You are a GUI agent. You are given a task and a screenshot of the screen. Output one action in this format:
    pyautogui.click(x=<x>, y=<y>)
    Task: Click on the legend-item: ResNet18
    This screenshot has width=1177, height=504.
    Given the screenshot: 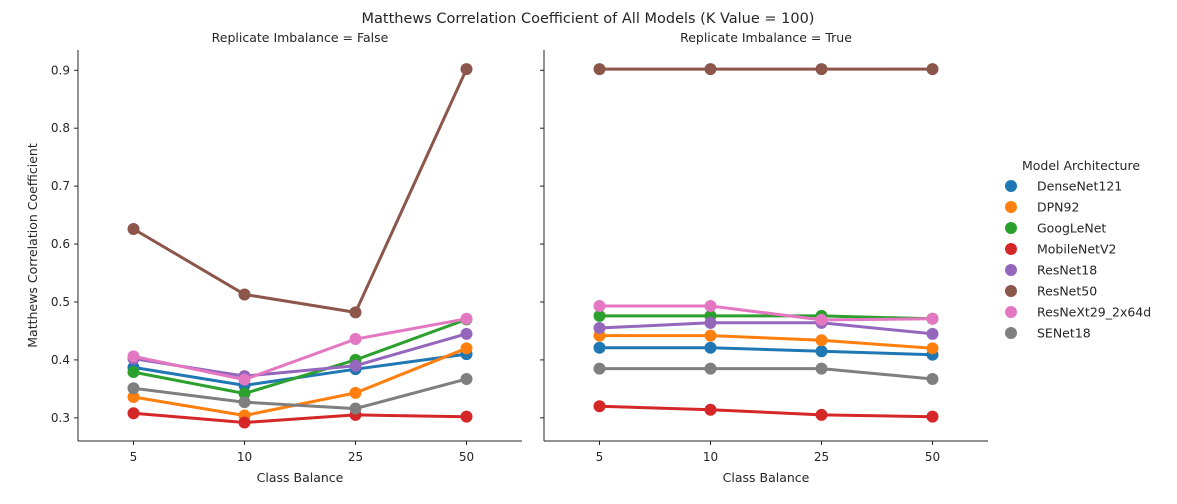 What is the action you would take?
    pyautogui.click(x=1051, y=270)
    